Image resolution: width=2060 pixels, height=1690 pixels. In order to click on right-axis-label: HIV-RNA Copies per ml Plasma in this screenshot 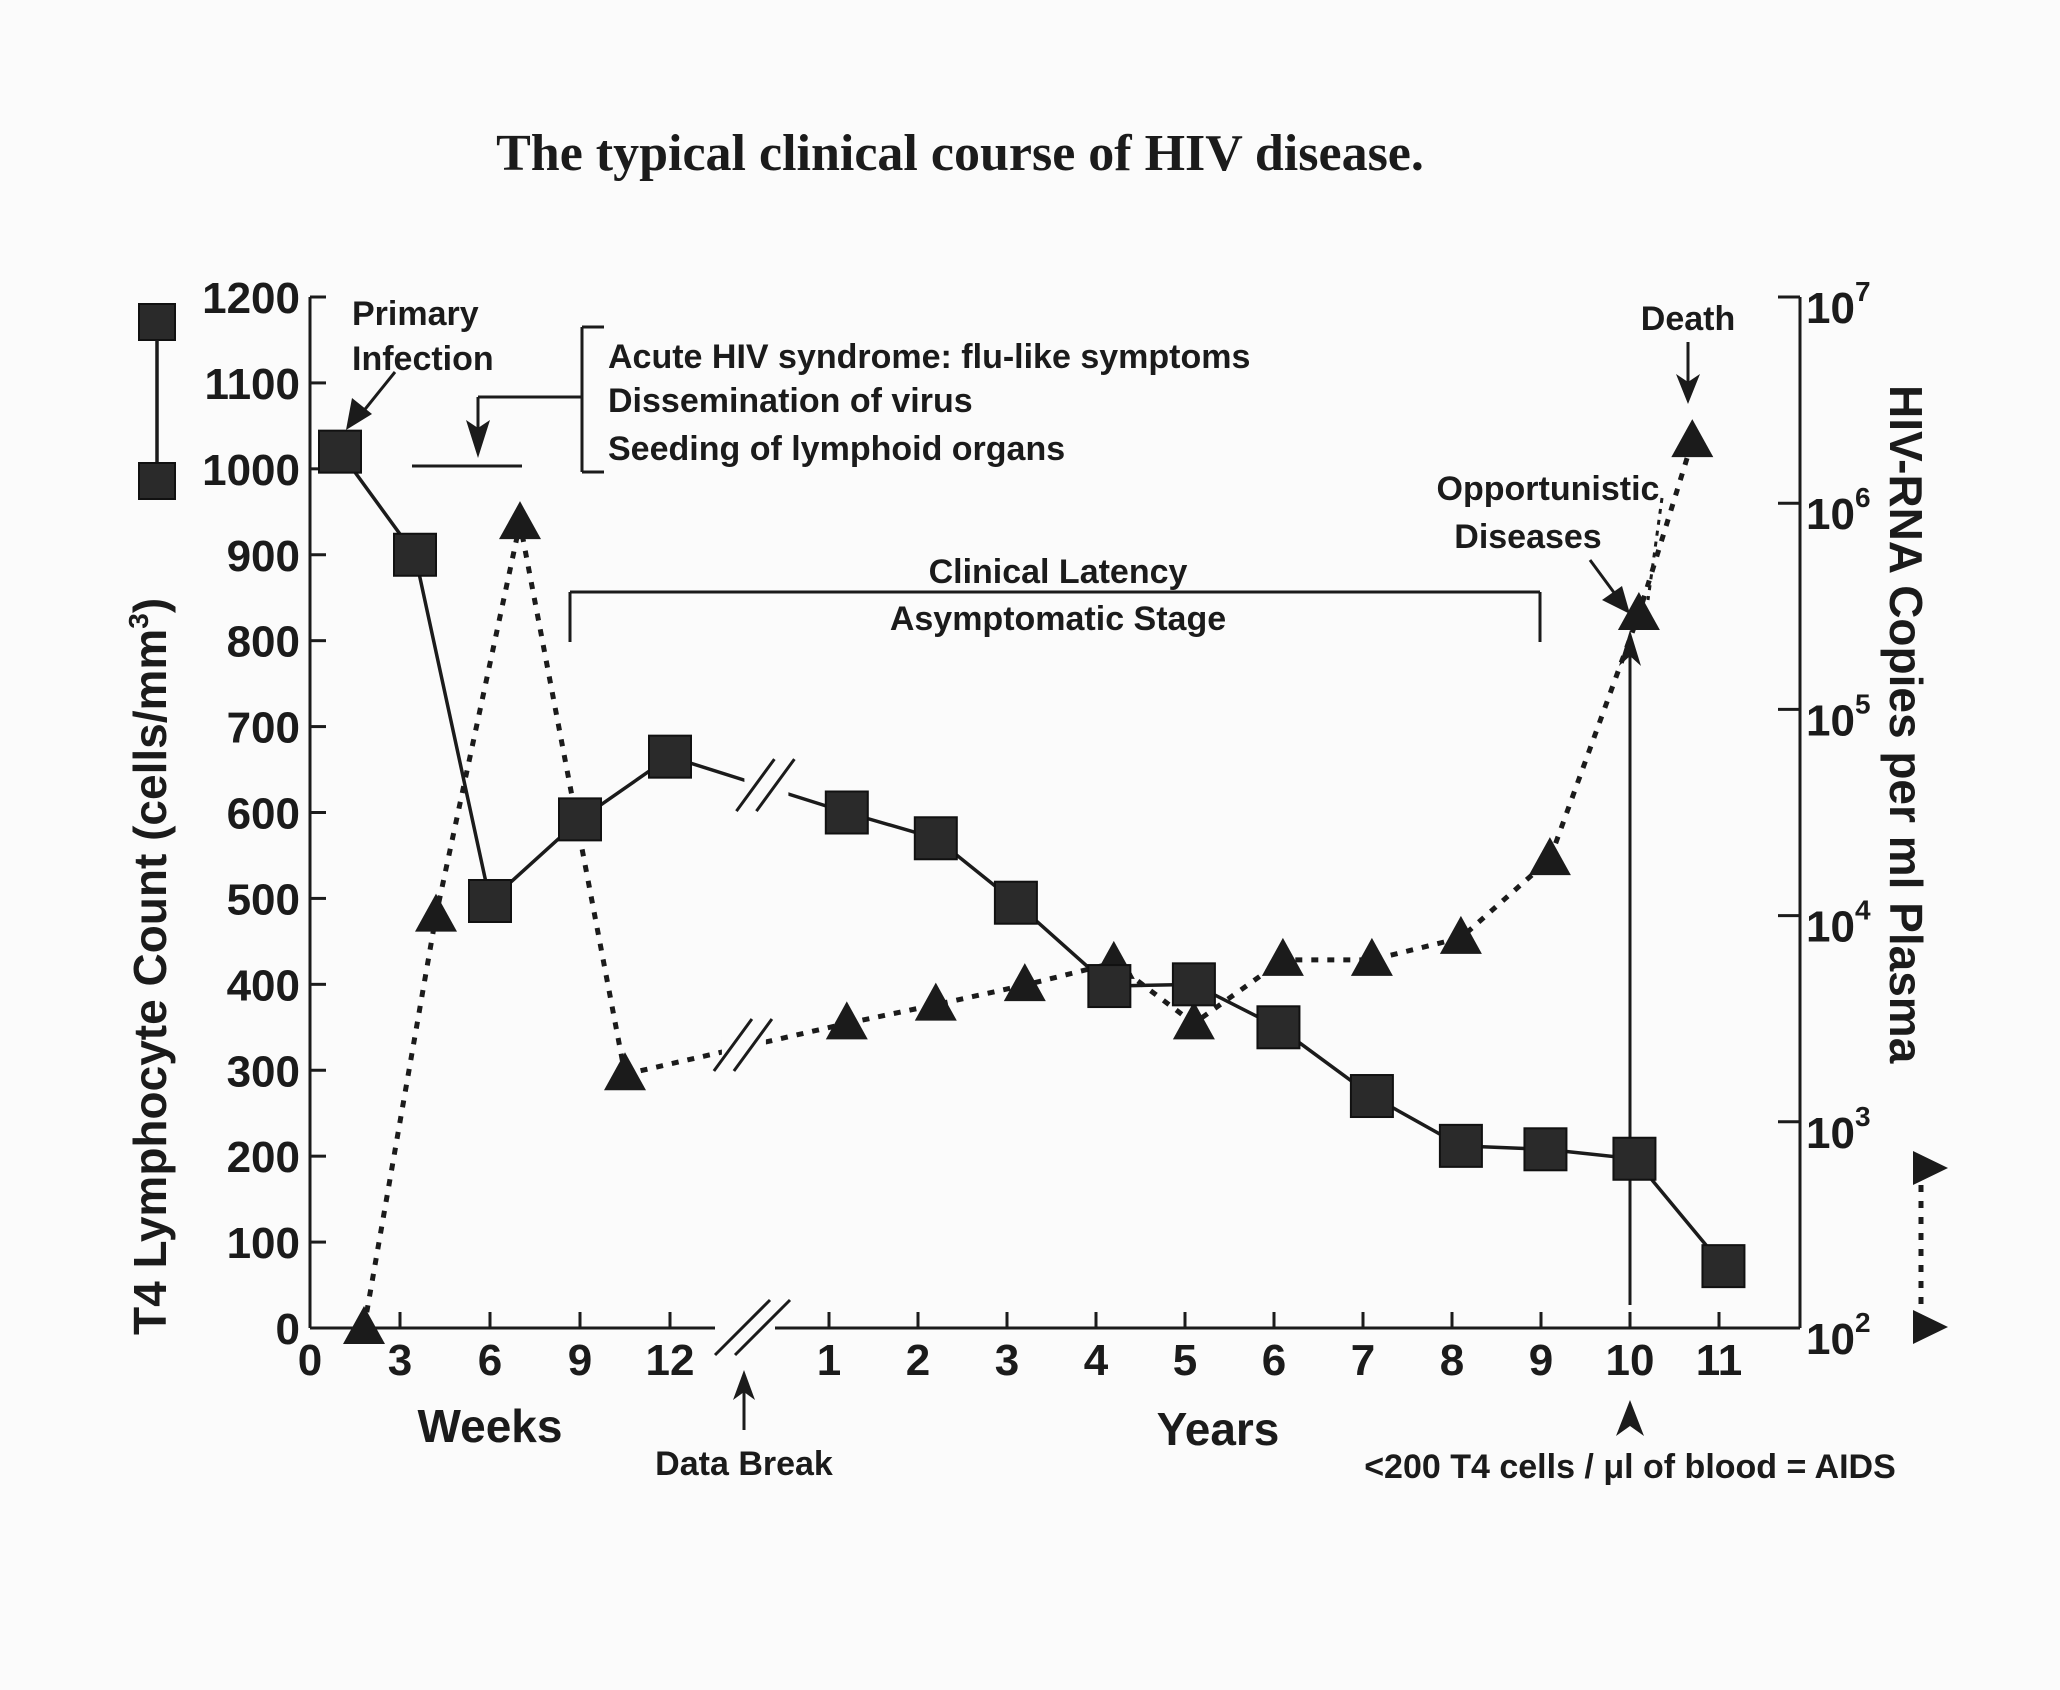, I will do `click(1906, 724)`.